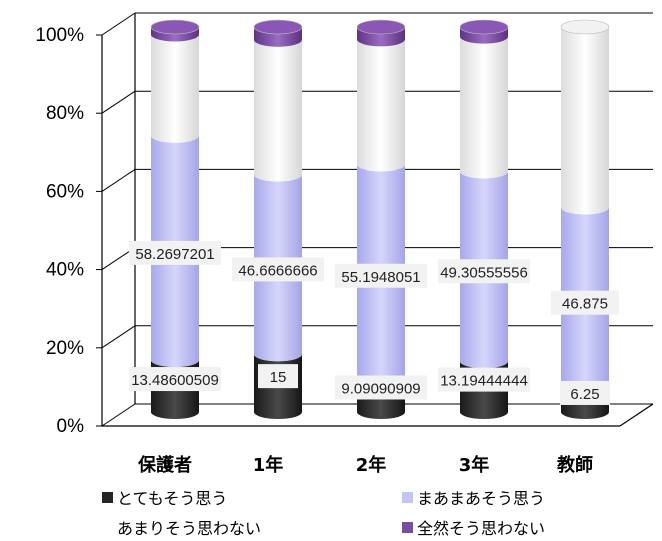  What do you see at coordinates (268, 465) in the screenshot?
I see `x-tick-label: 1年` at bounding box center [268, 465].